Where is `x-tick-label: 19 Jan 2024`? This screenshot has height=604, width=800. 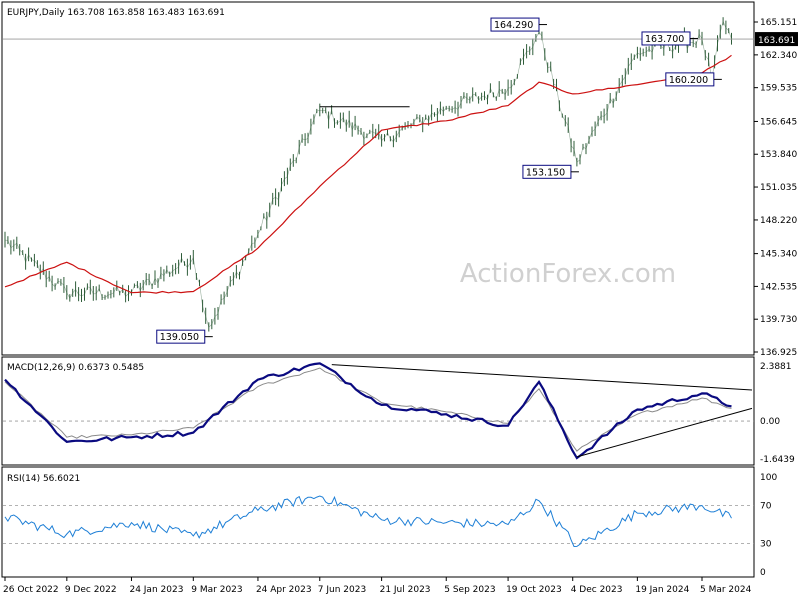
x-tick-label: 19 Jan 2024 is located at coordinates (662, 590).